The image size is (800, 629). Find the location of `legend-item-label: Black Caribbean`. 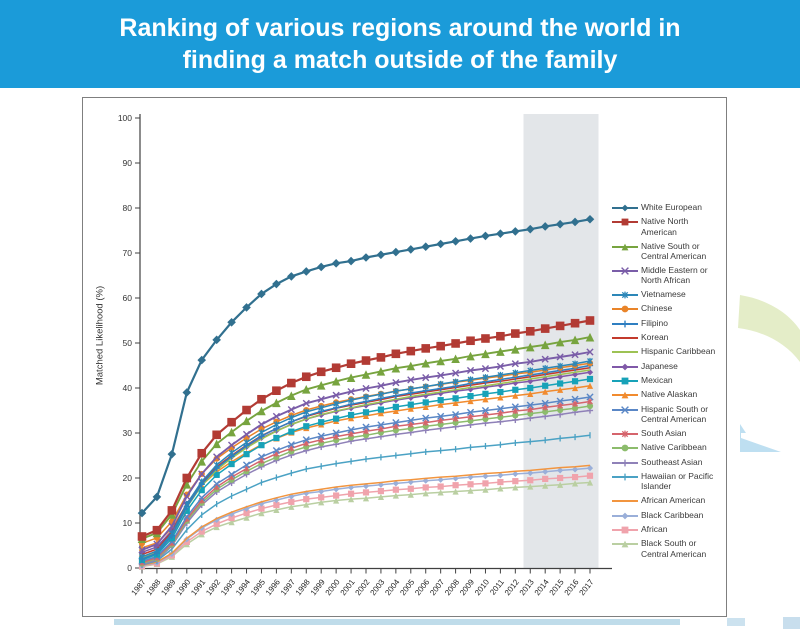

legend-item-label: Black Caribbean is located at coordinates (672, 514).